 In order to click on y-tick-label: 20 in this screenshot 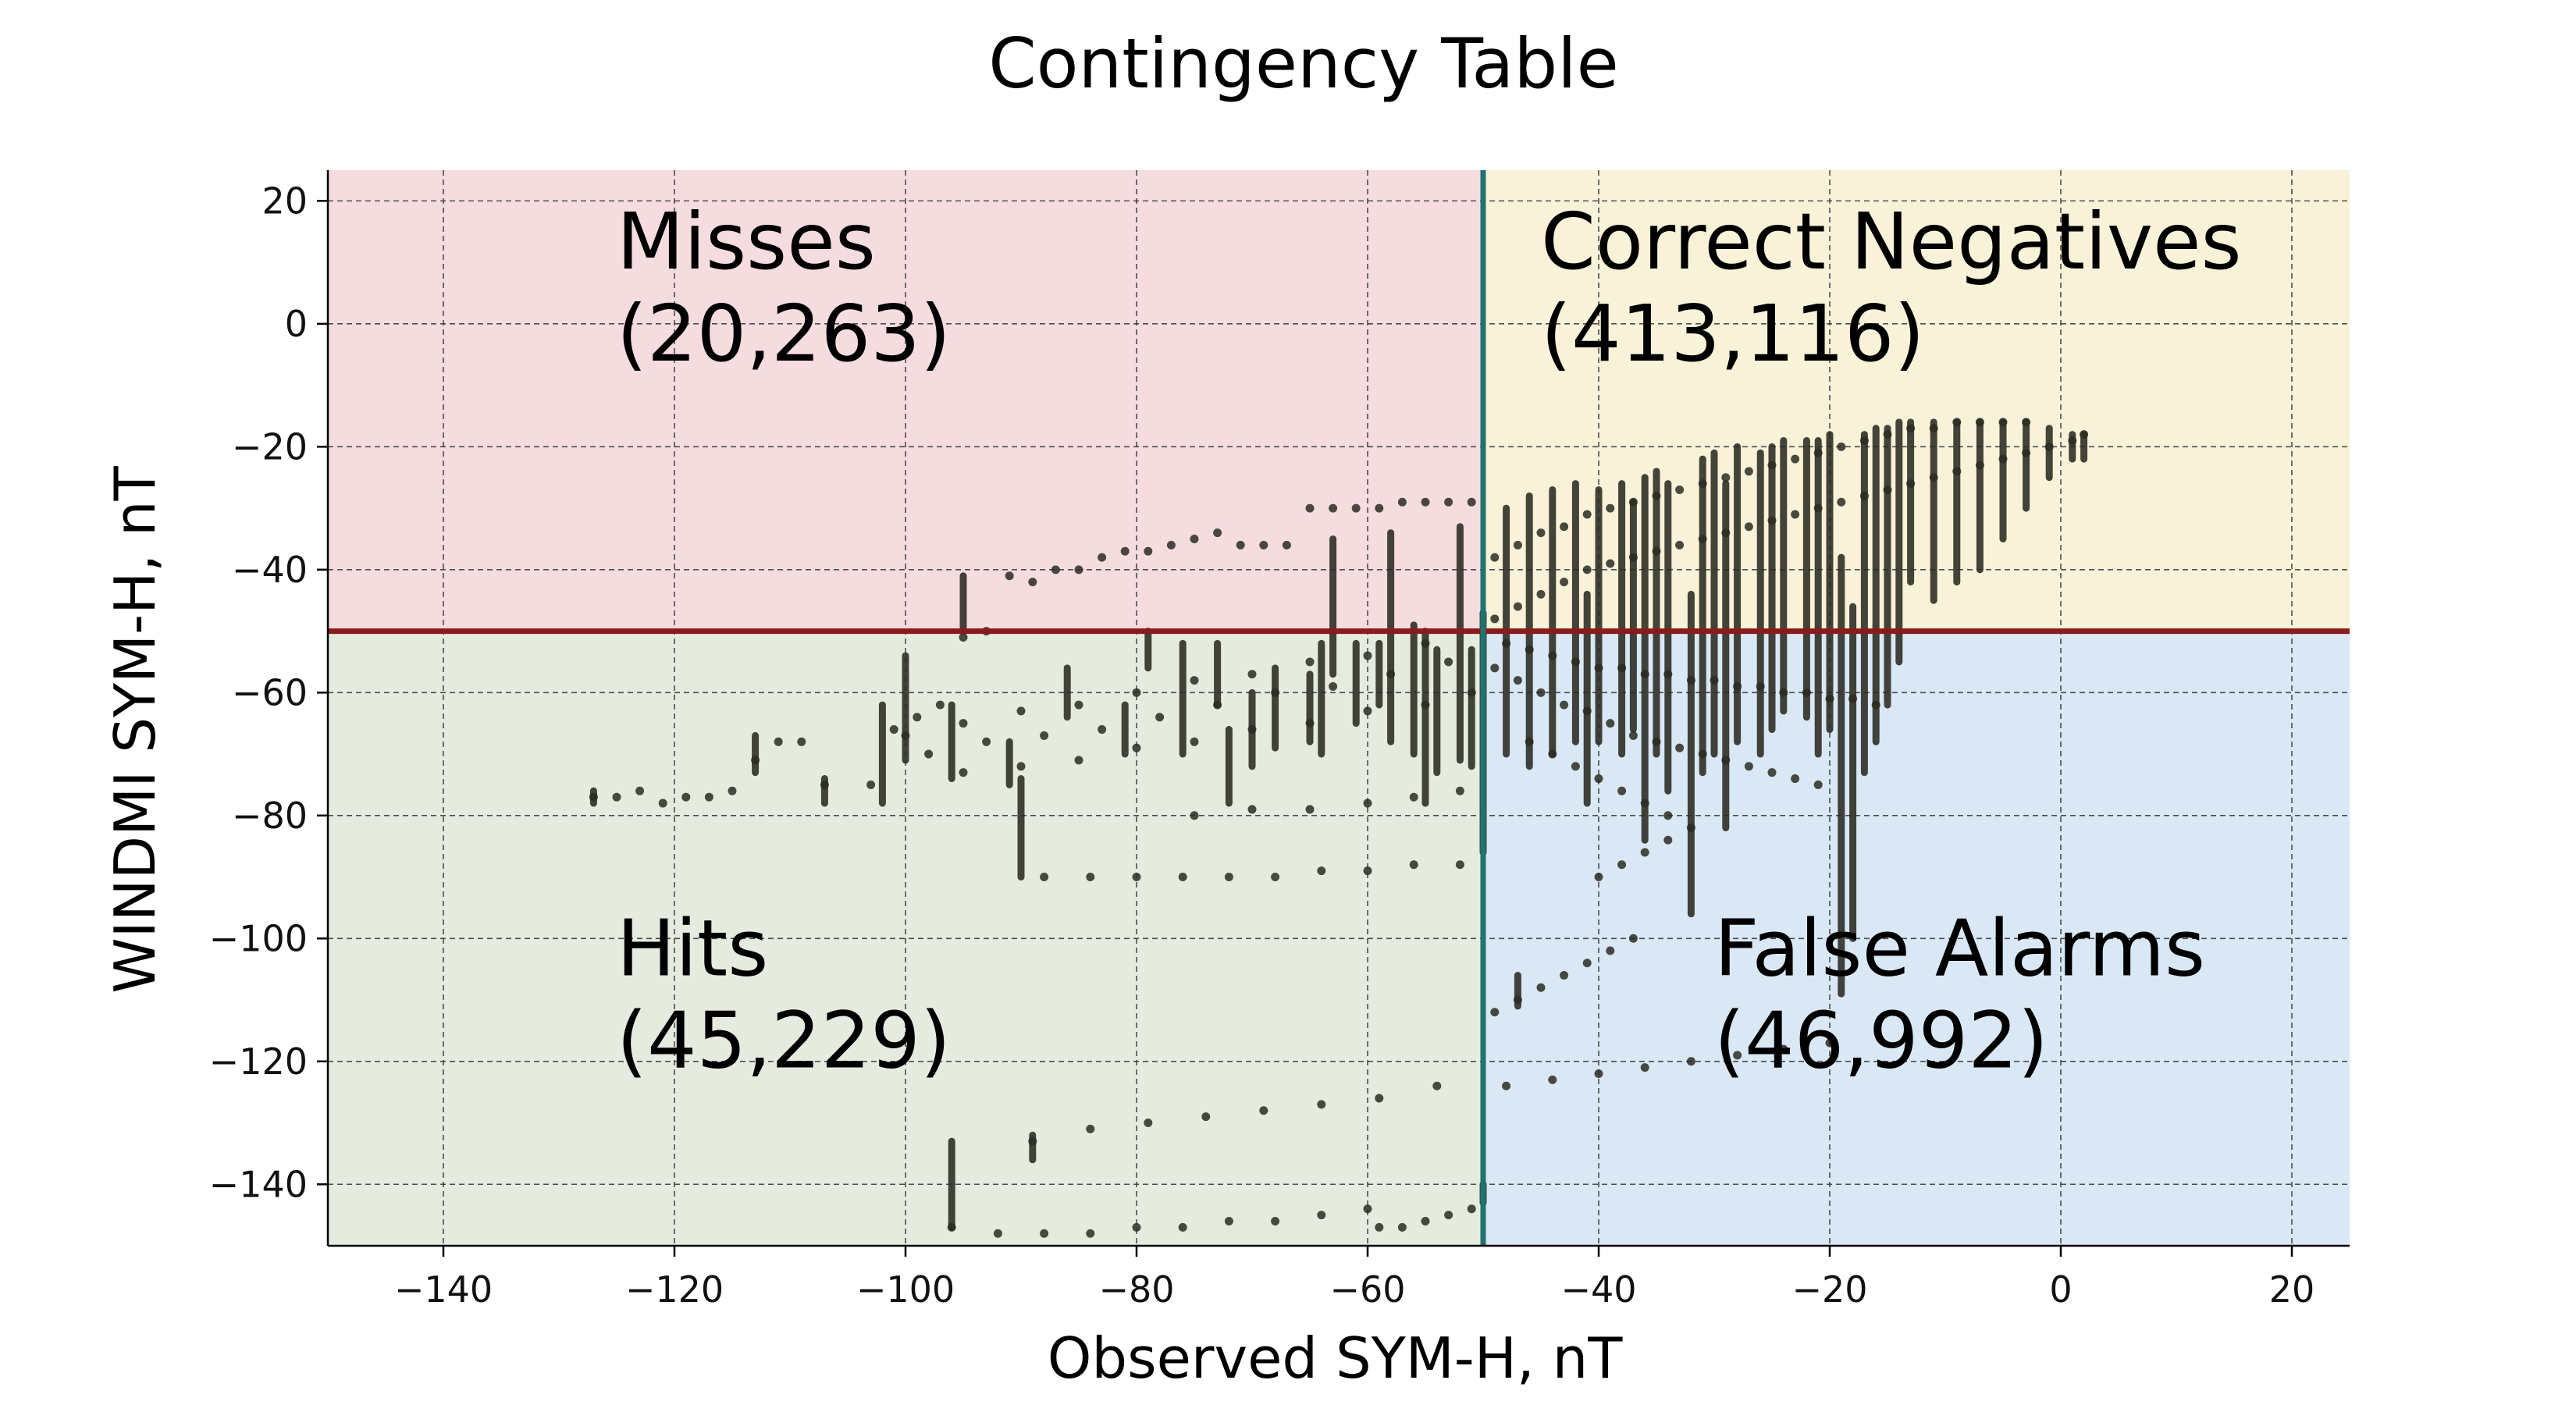, I will do `click(285, 201)`.